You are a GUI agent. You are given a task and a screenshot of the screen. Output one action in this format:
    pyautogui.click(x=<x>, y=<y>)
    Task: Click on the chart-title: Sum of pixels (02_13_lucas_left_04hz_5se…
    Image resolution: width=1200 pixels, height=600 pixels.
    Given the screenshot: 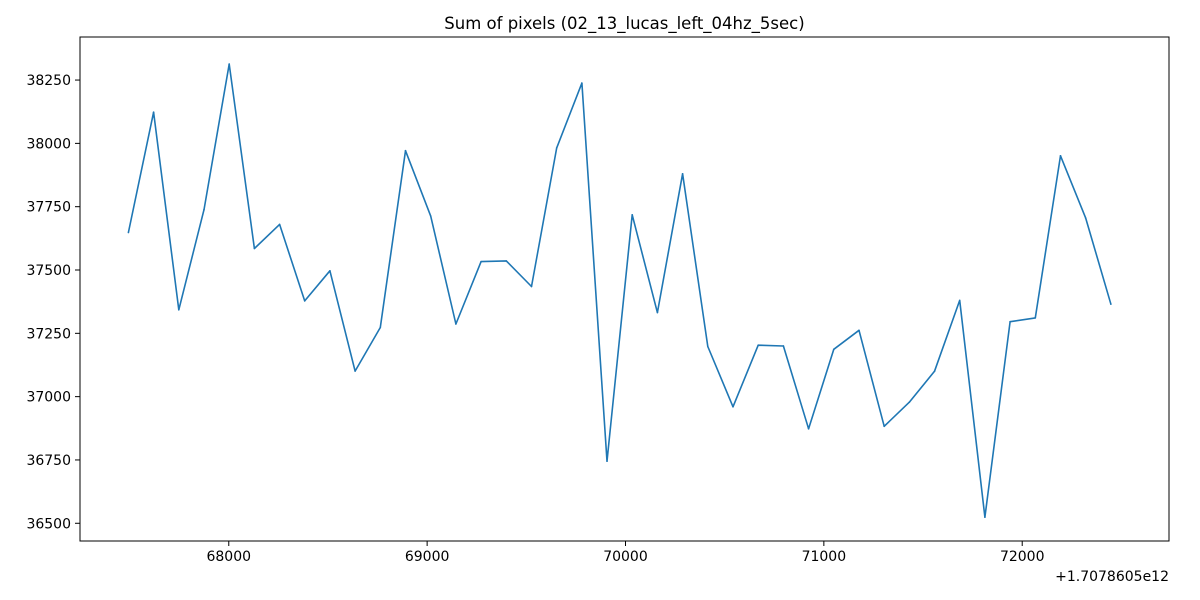 What is the action you would take?
    pyautogui.click(x=624, y=24)
    